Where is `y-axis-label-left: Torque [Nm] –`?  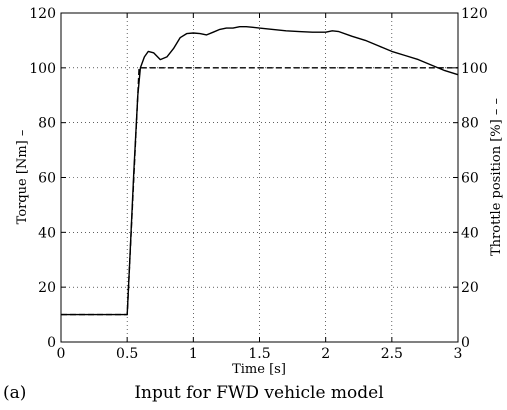
y-axis-label-left: Torque [Nm] – is located at coordinates (22, 177).